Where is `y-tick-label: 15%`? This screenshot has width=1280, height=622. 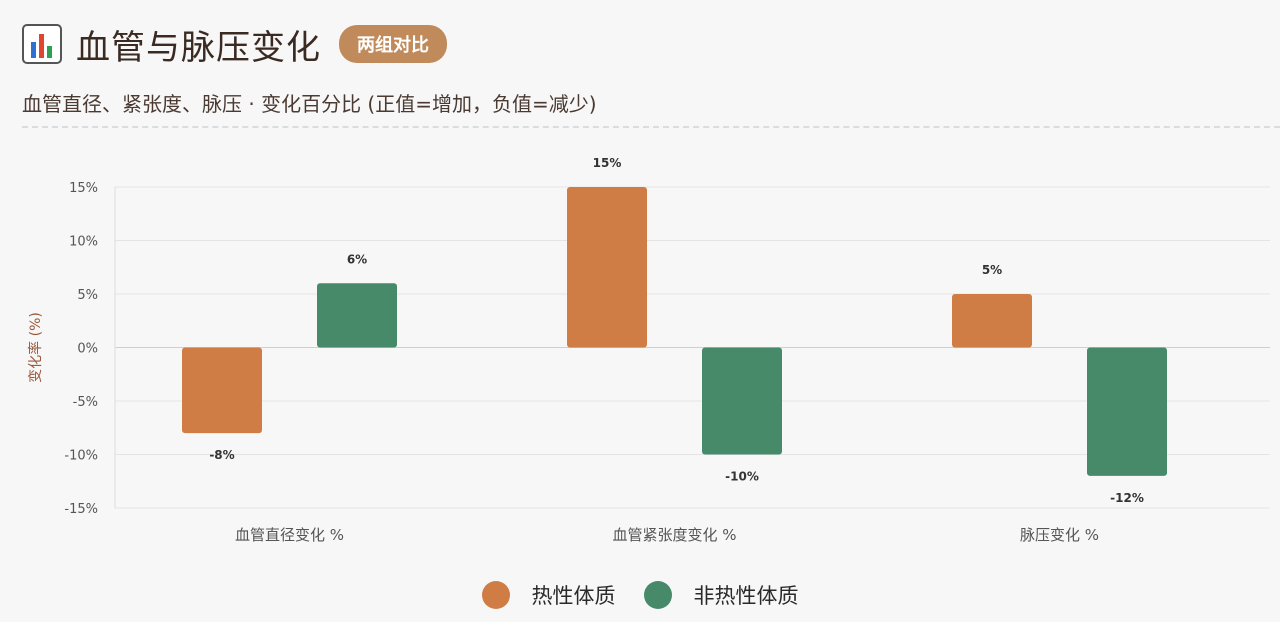 y-tick-label: 15% is located at coordinates (83, 188).